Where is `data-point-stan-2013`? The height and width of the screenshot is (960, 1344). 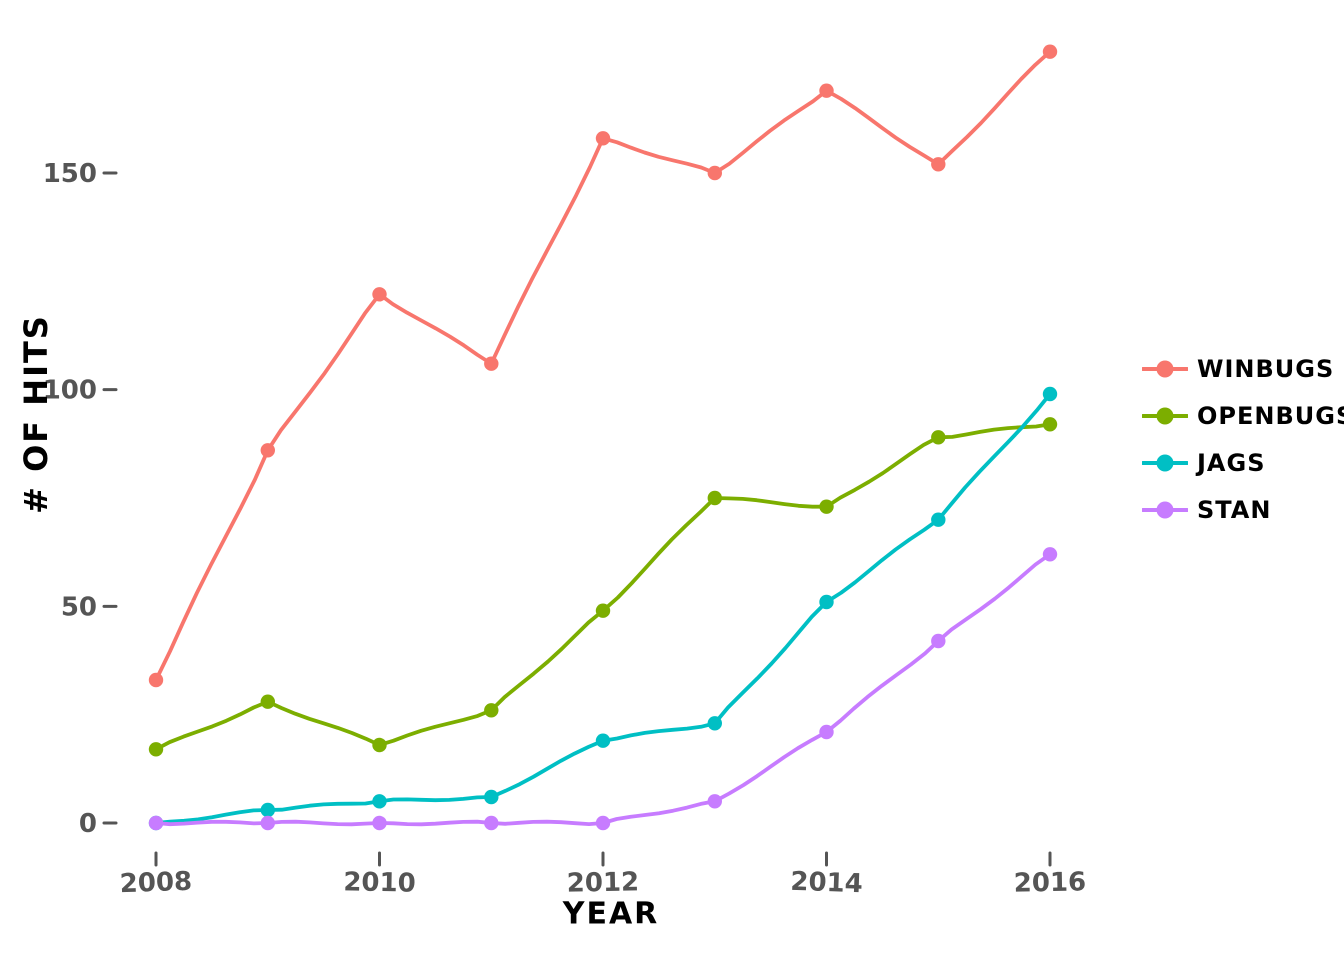
data-point-stan-2013 is located at coordinates (714, 801).